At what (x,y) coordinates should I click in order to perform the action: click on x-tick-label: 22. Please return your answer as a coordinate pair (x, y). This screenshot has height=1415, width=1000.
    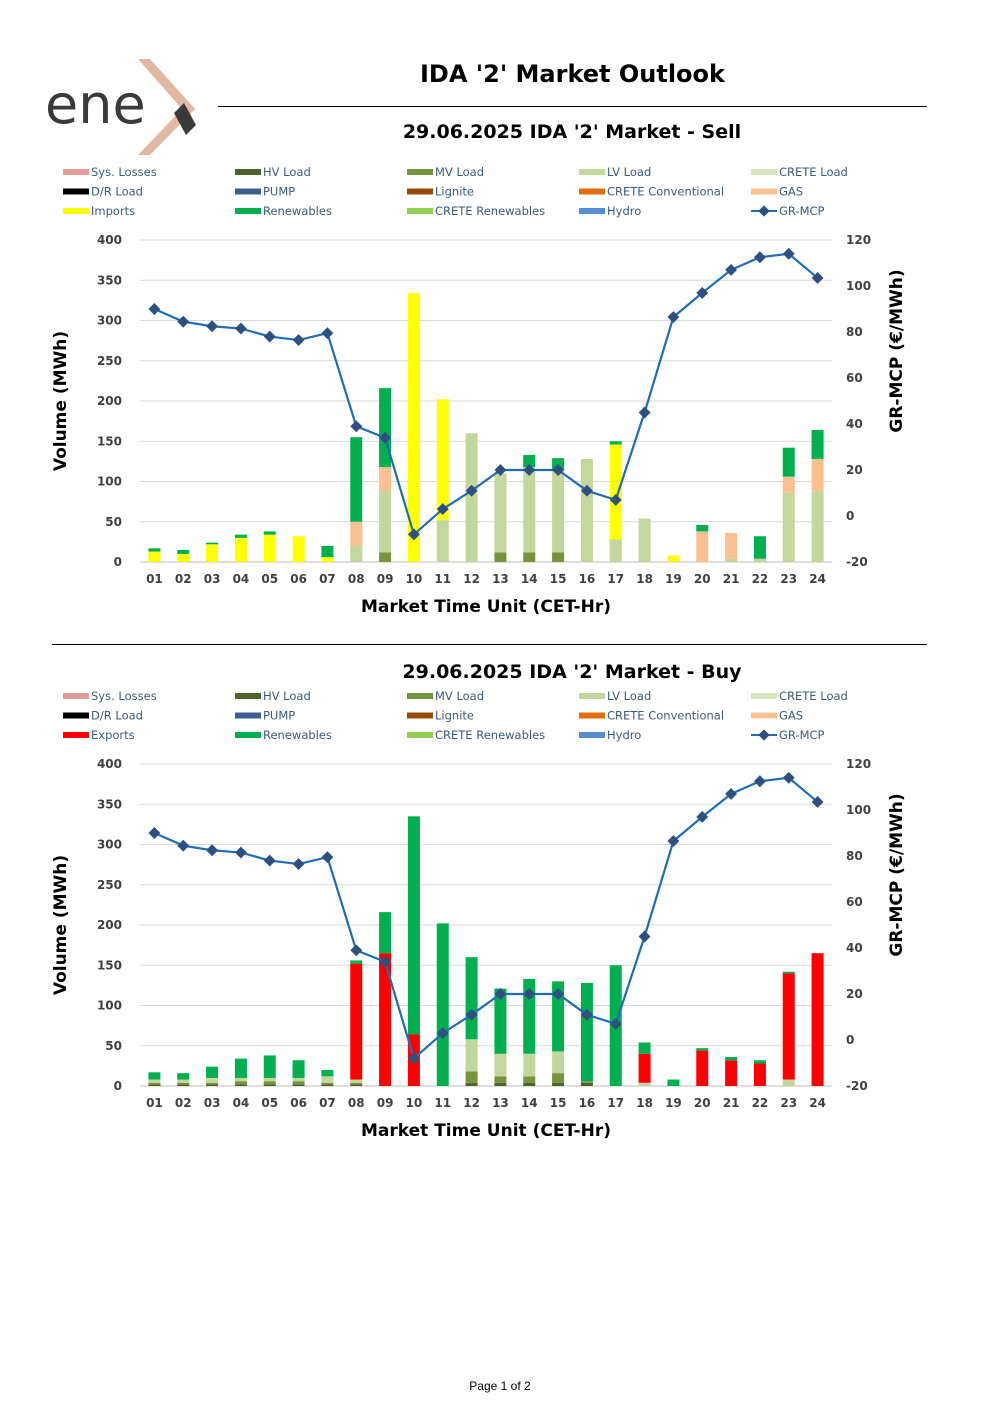
    Looking at the image, I should click on (760, 1103).